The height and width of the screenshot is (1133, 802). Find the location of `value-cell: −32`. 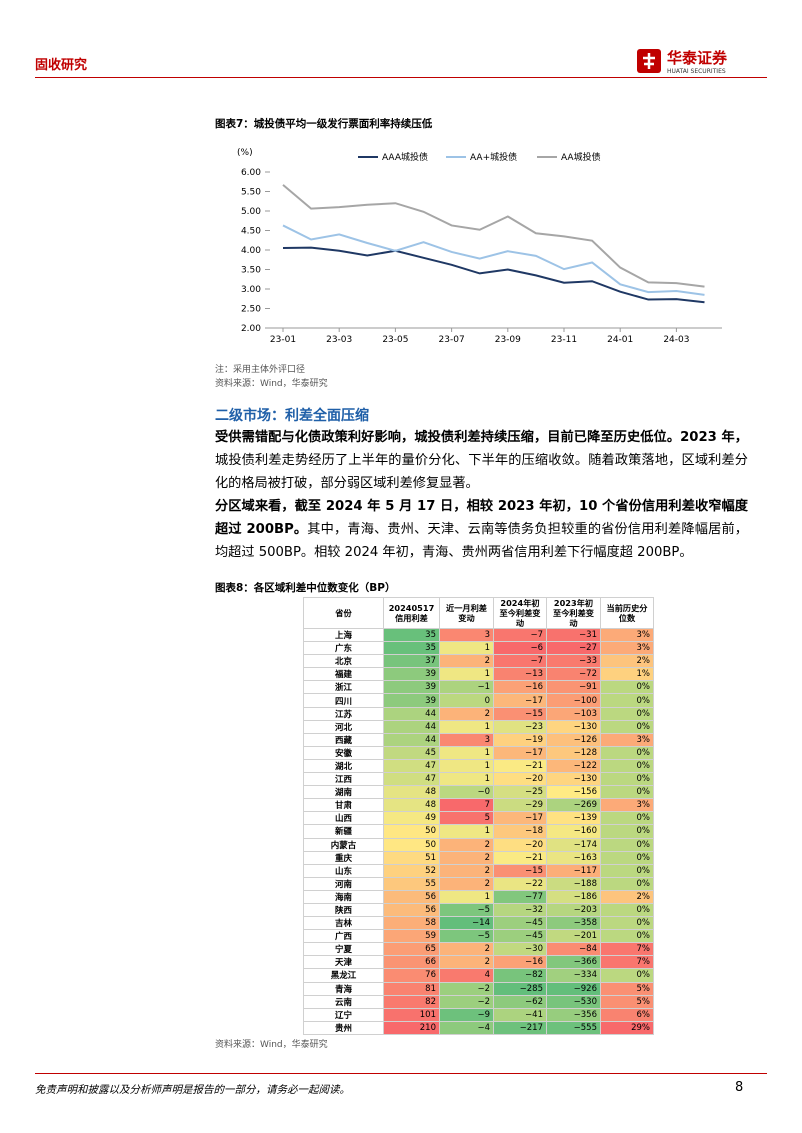

value-cell: −32 is located at coordinates (520, 910).